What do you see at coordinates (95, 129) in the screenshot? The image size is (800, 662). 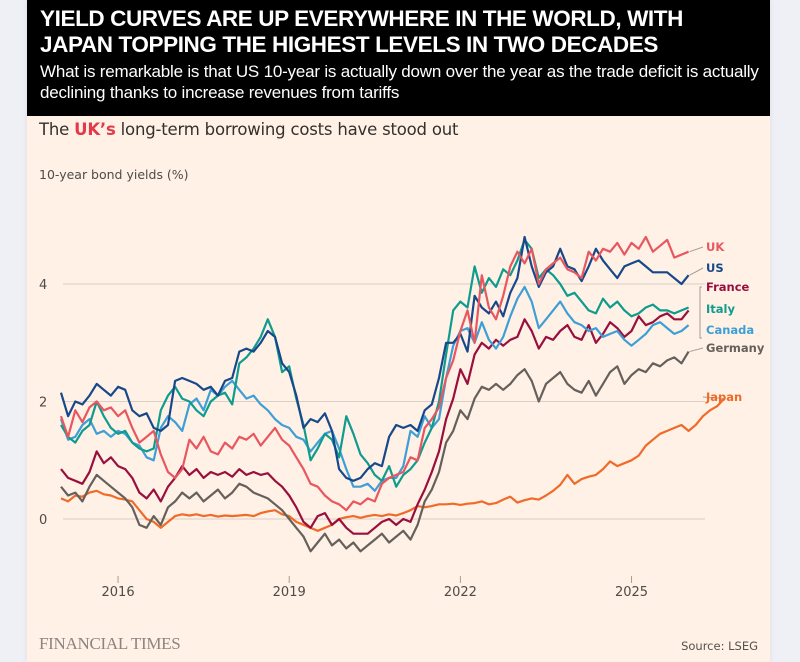 I see `chart-title-highlight: UK’s` at bounding box center [95, 129].